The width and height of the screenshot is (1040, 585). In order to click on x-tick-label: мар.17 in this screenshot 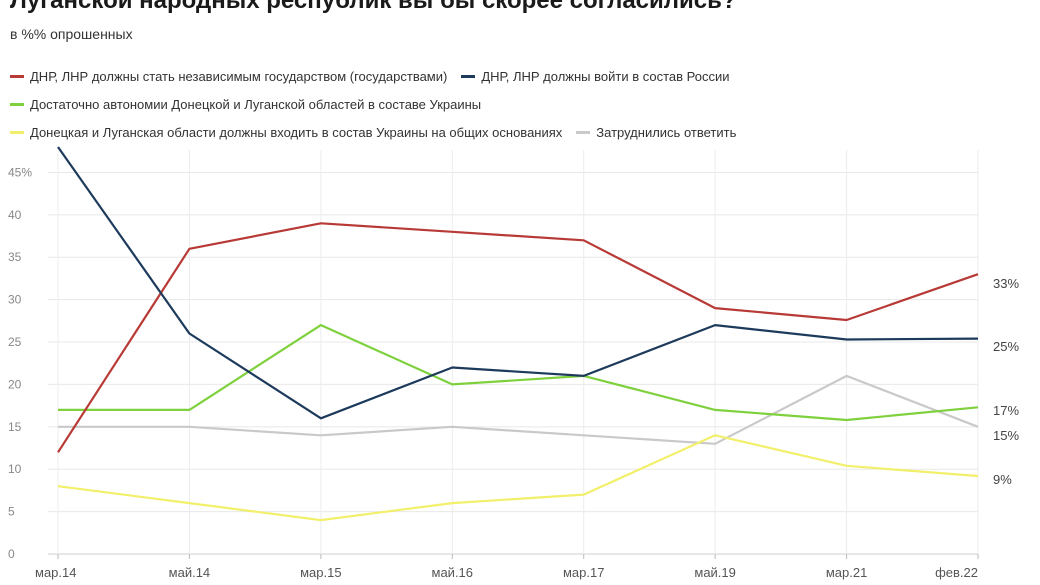, I will do `click(583, 572)`.